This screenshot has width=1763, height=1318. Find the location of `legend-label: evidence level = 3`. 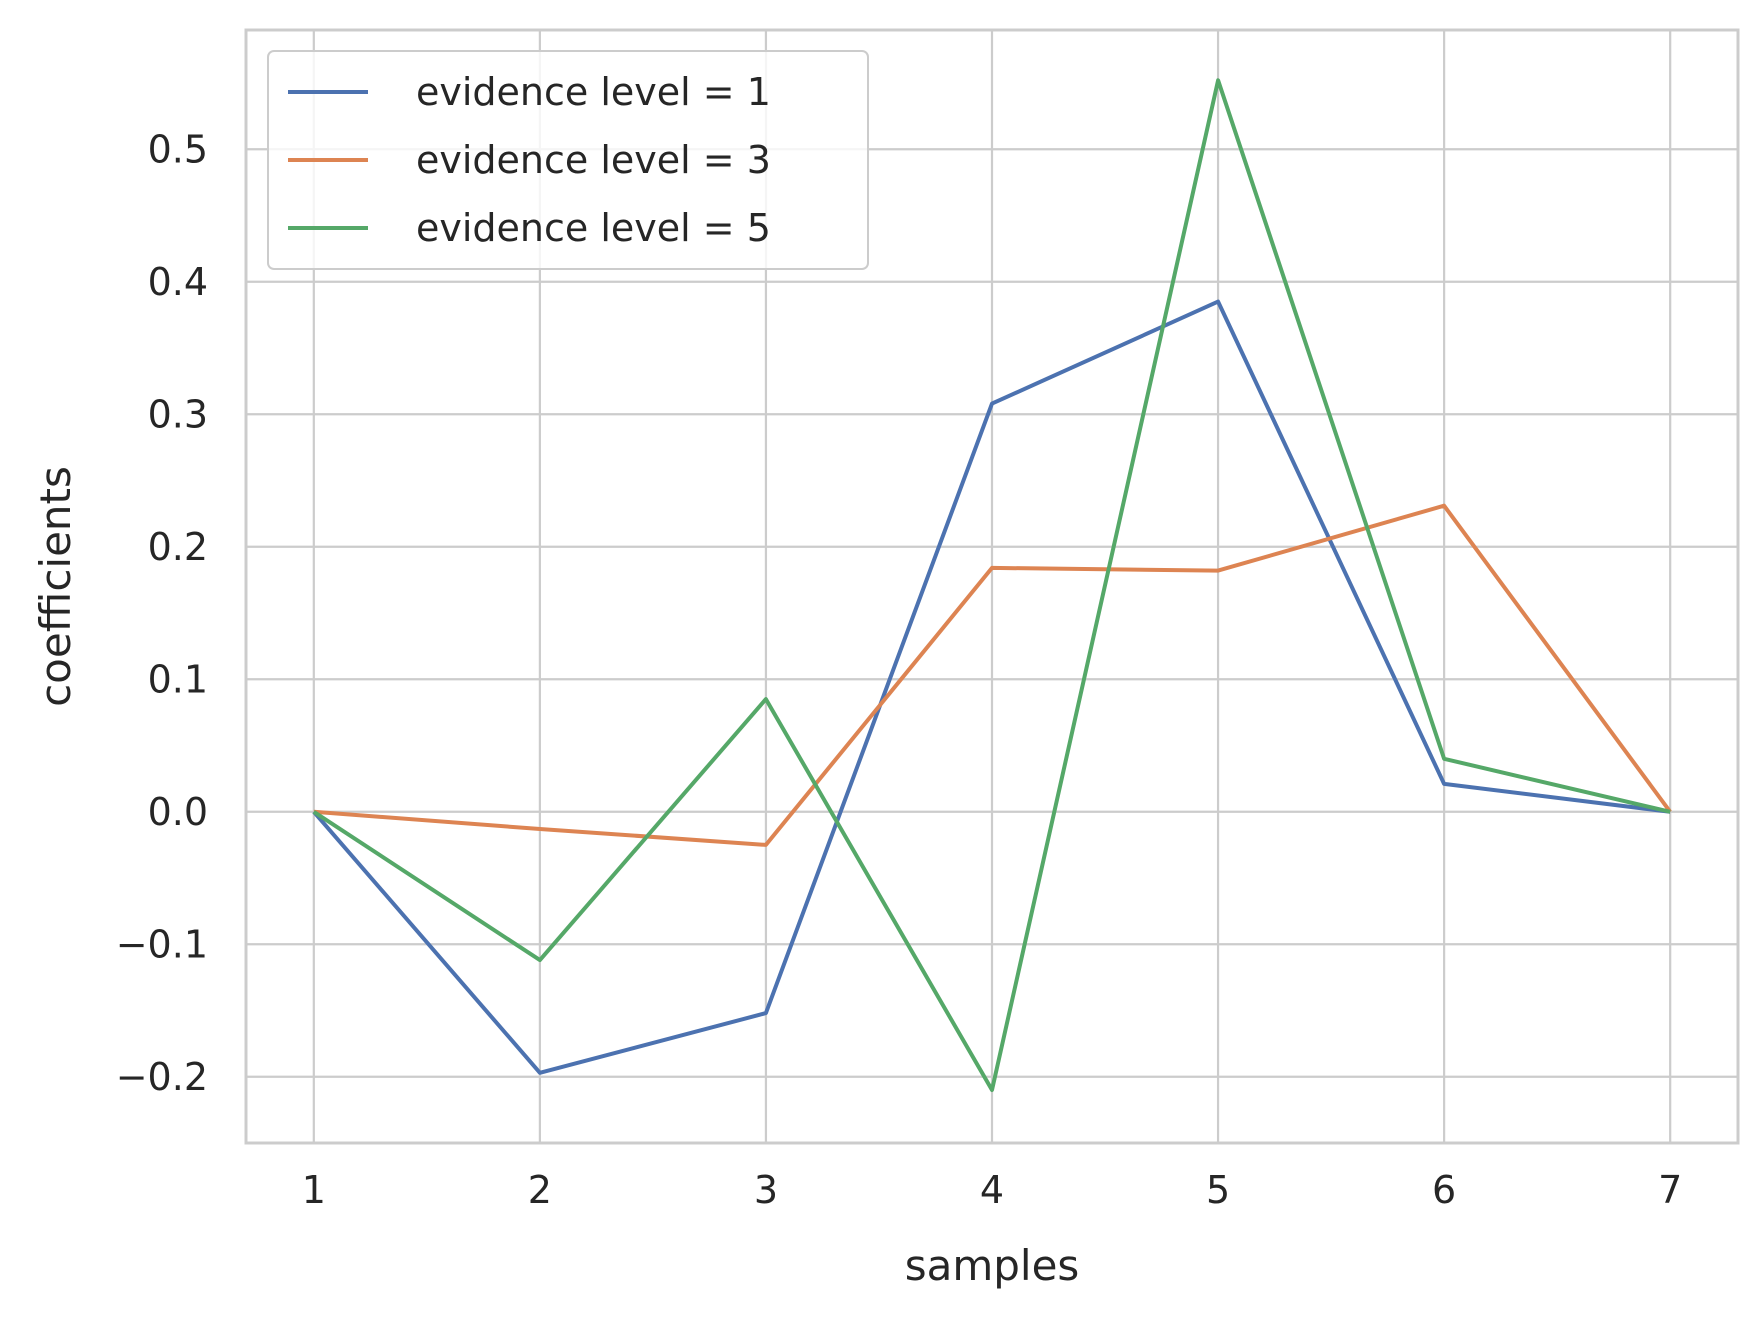

legend-label: evidence level = 3 is located at coordinates (593, 160).